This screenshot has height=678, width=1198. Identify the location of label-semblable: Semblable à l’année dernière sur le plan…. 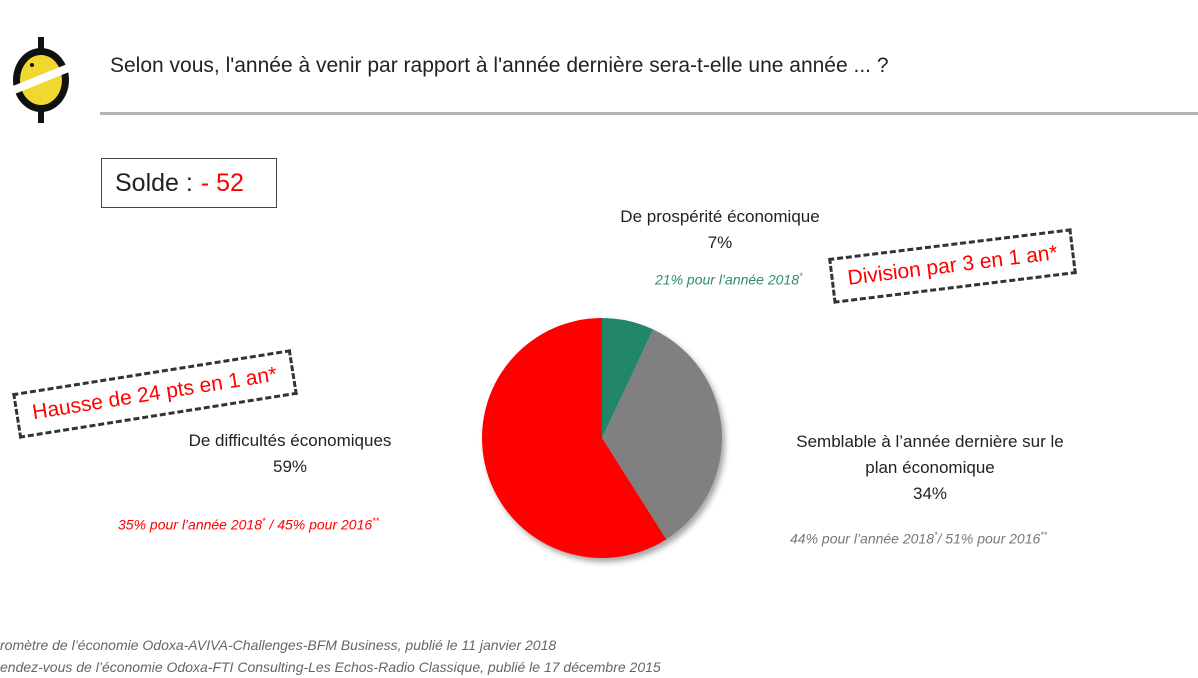
(930, 468).